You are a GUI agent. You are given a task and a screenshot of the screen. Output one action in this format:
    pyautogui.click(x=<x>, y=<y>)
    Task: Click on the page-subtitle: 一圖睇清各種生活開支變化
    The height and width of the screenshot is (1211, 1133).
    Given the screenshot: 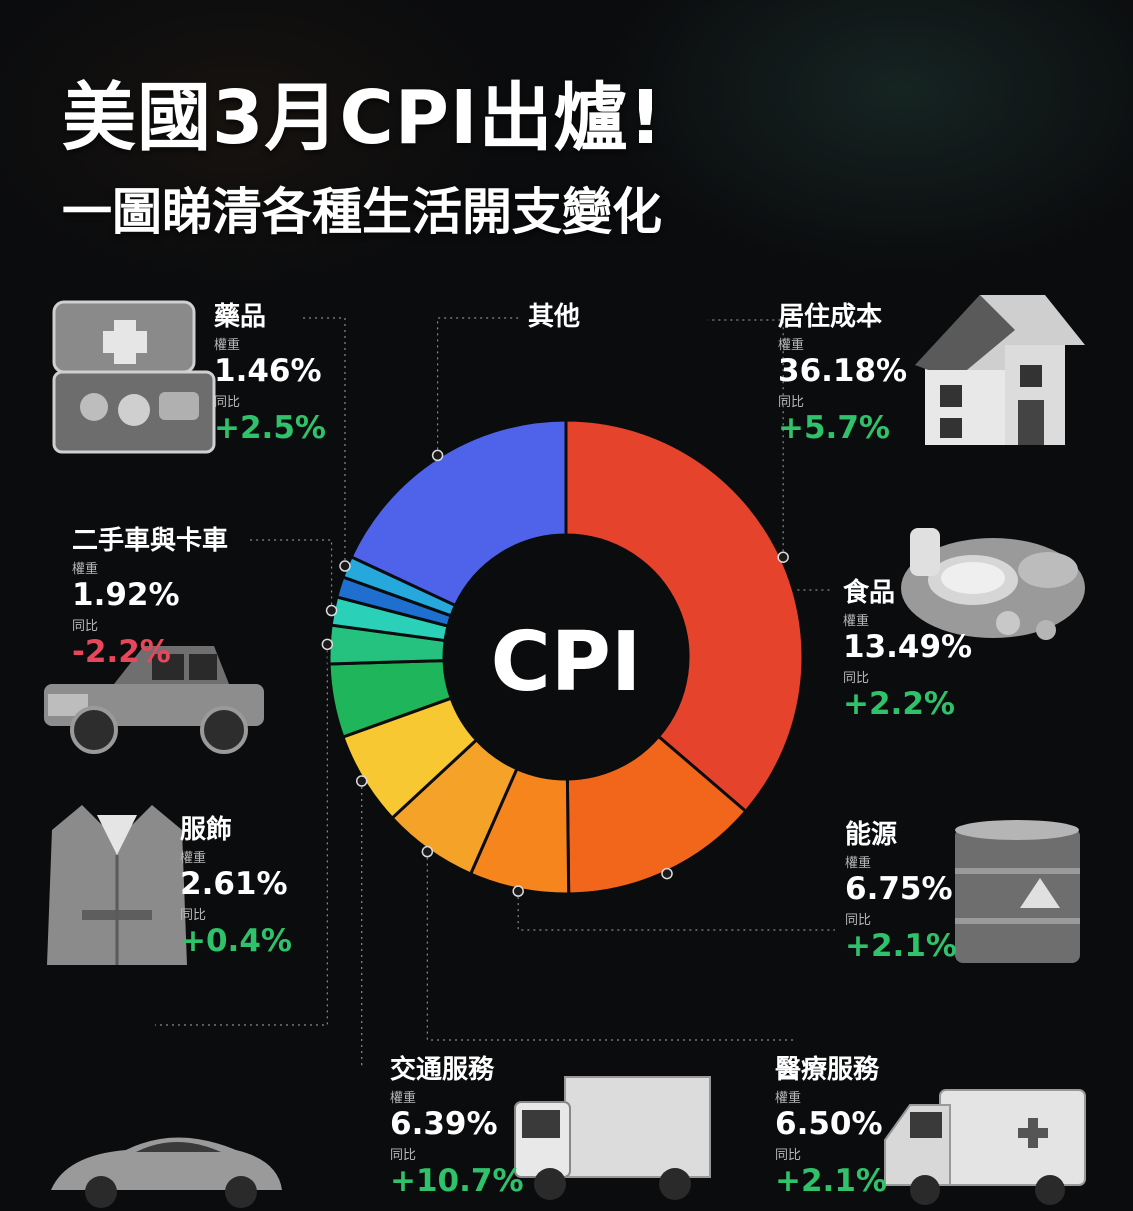 What is the action you would take?
    pyautogui.click(x=362, y=212)
    